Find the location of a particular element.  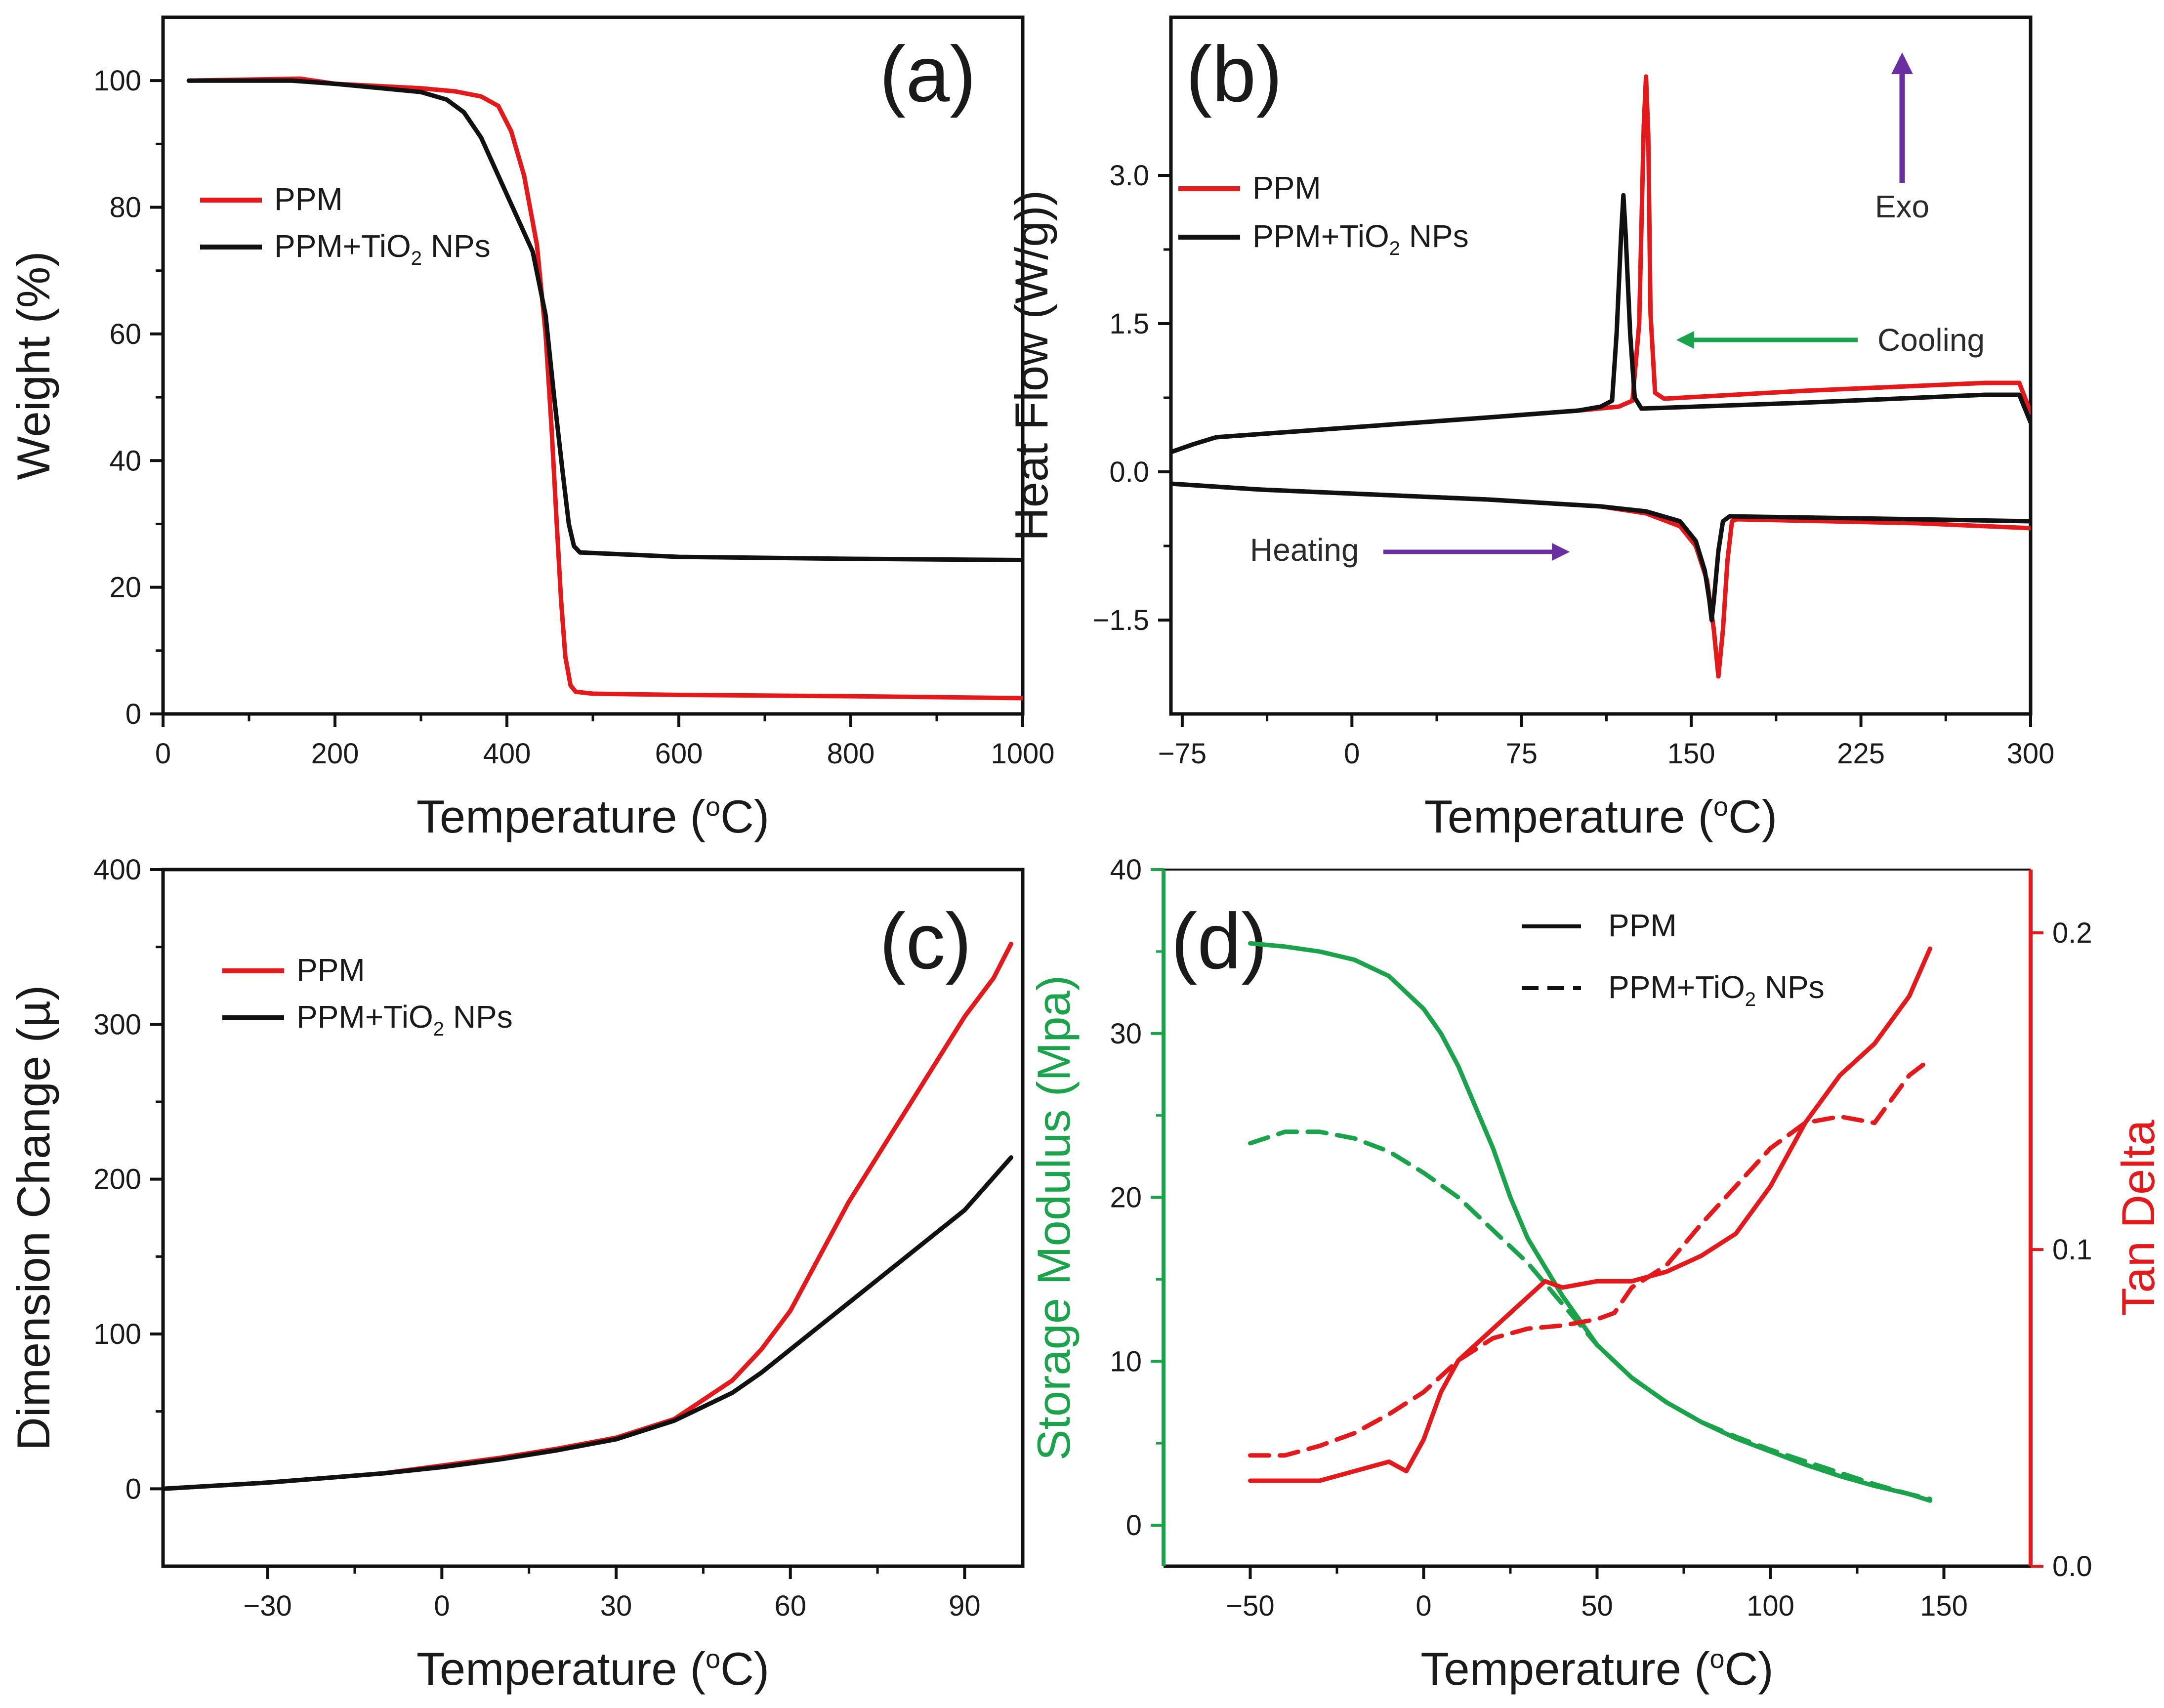

x-tick-label: 300 is located at coordinates (2031, 754).